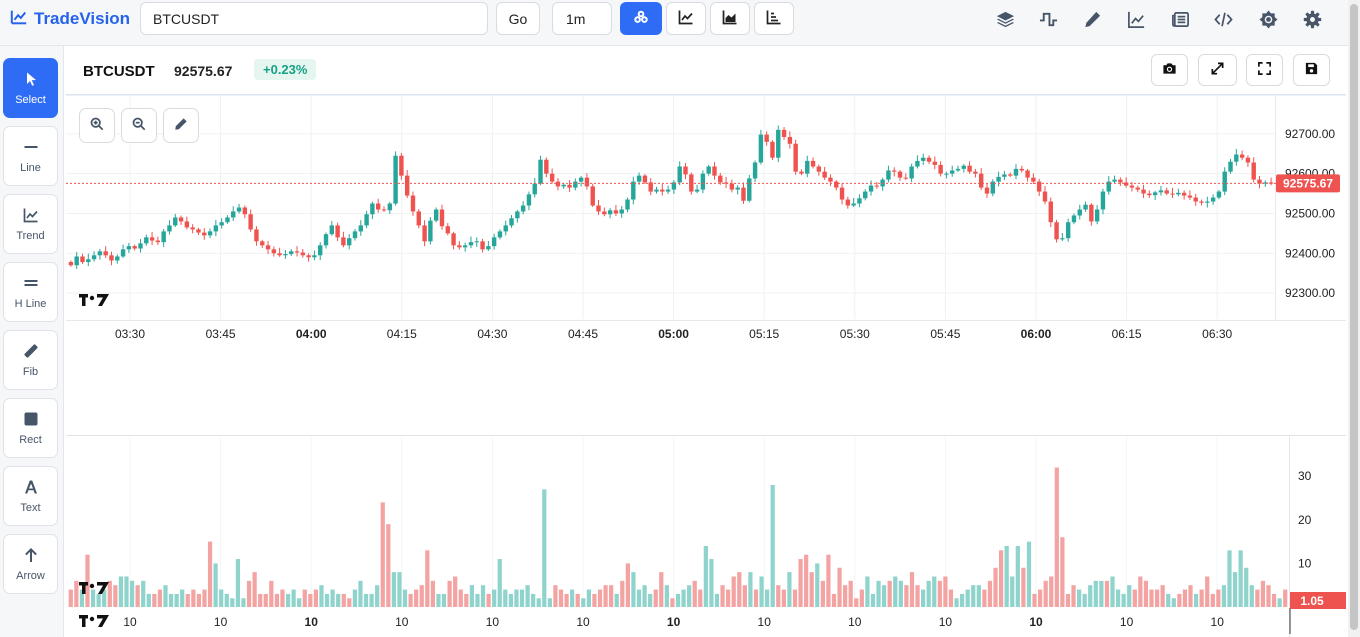 The image size is (1360, 637). Describe the element at coordinates (641, 18) in the screenshot. I see `candles-chart-button` at that location.